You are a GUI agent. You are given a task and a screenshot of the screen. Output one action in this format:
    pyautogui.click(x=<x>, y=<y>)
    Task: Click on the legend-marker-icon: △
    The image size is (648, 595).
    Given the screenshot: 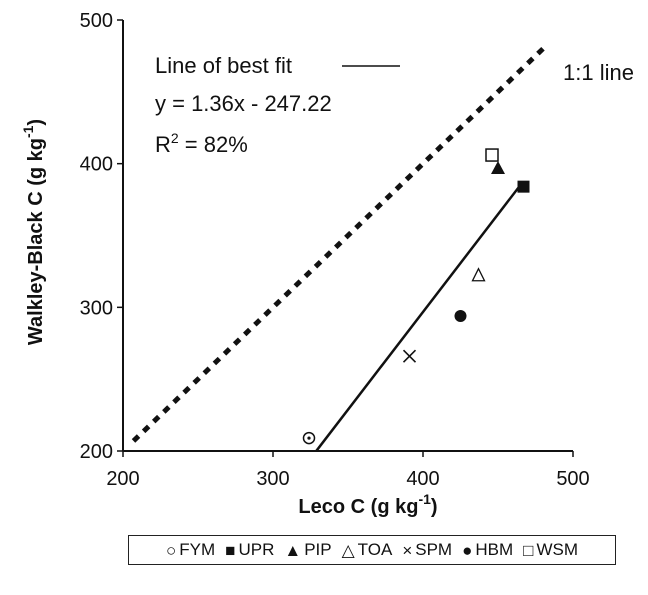 What is the action you would take?
    pyautogui.click(x=348, y=550)
    